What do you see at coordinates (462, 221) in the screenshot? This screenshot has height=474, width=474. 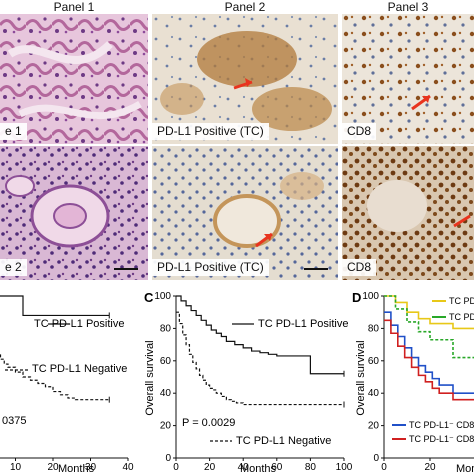 I see `red-arrow-icon` at bounding box center [462, 221].